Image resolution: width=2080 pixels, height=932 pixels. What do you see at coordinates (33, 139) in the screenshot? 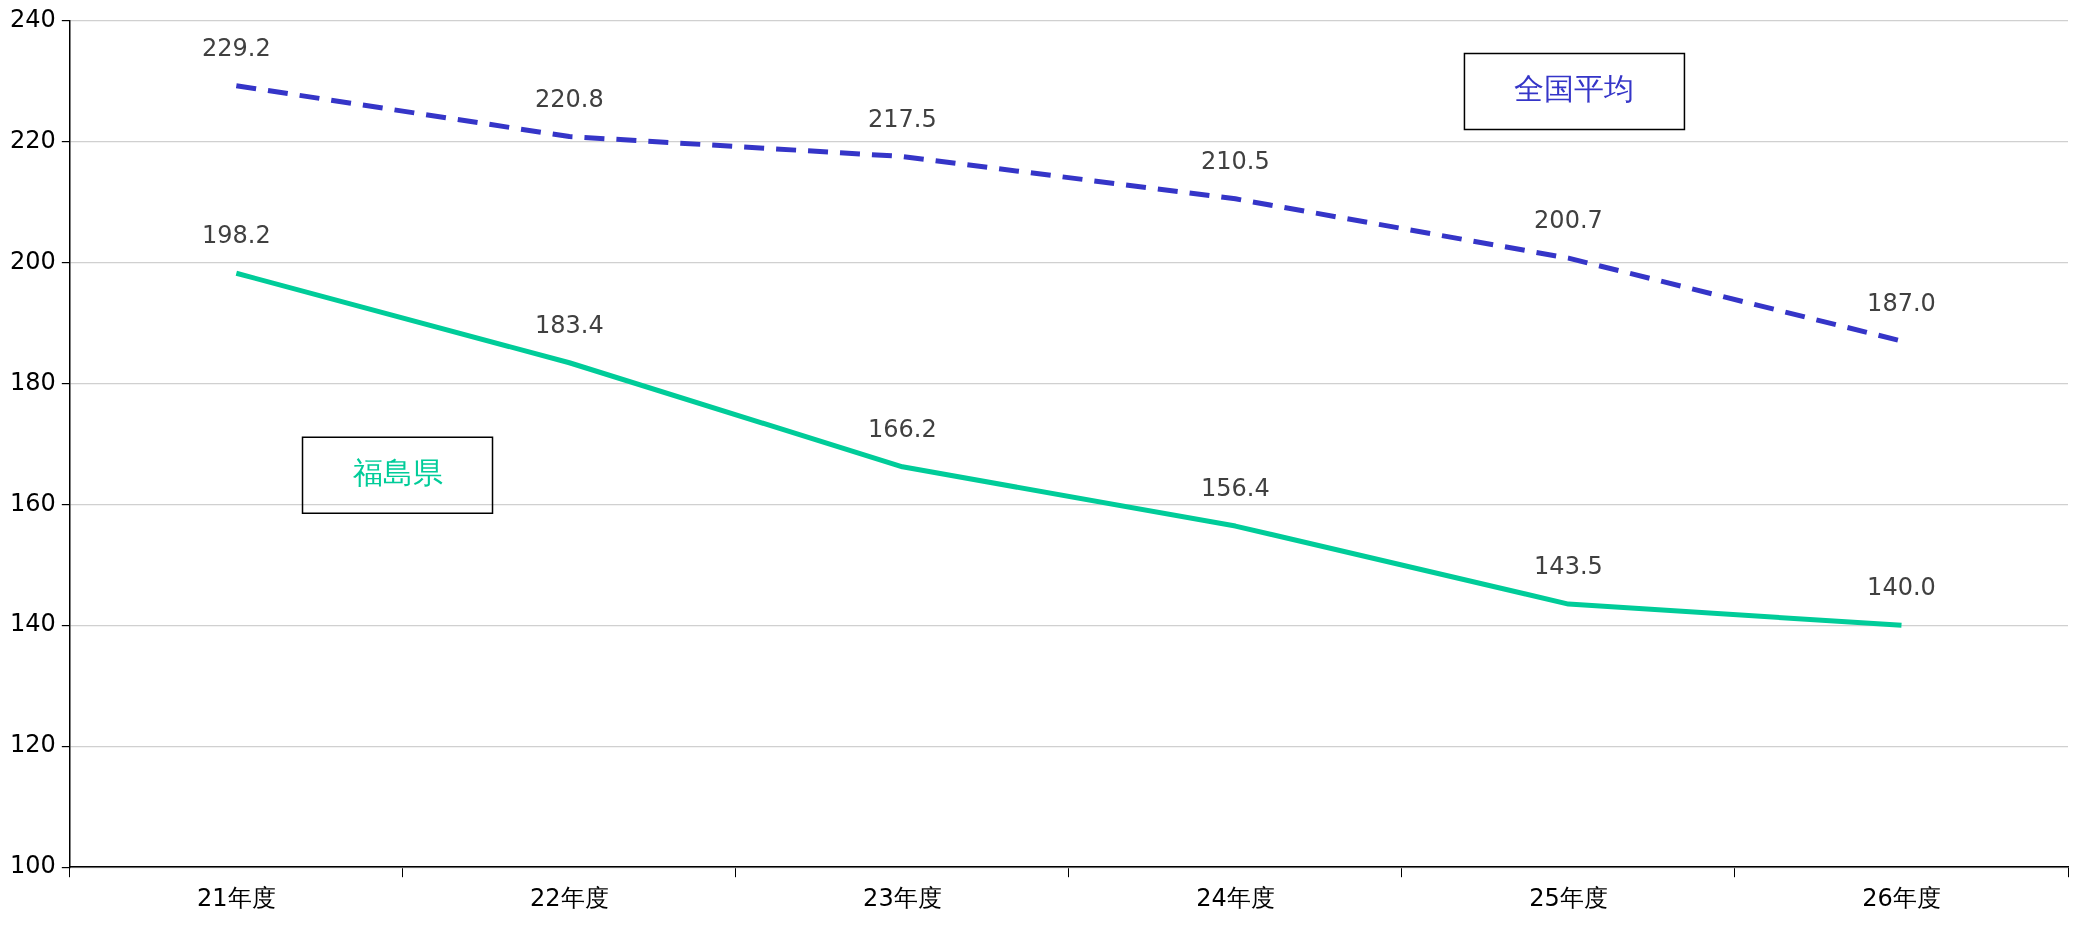
I see `y-tick-label: 220` at bounding box center [33, 139].